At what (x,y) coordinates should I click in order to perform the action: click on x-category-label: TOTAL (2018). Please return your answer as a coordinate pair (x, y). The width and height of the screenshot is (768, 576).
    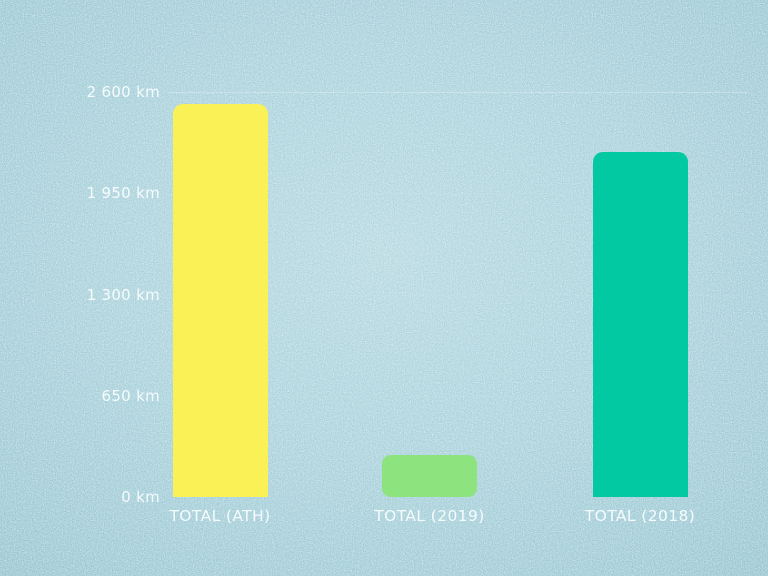
    Looking at the image, I should click on (640, 516).